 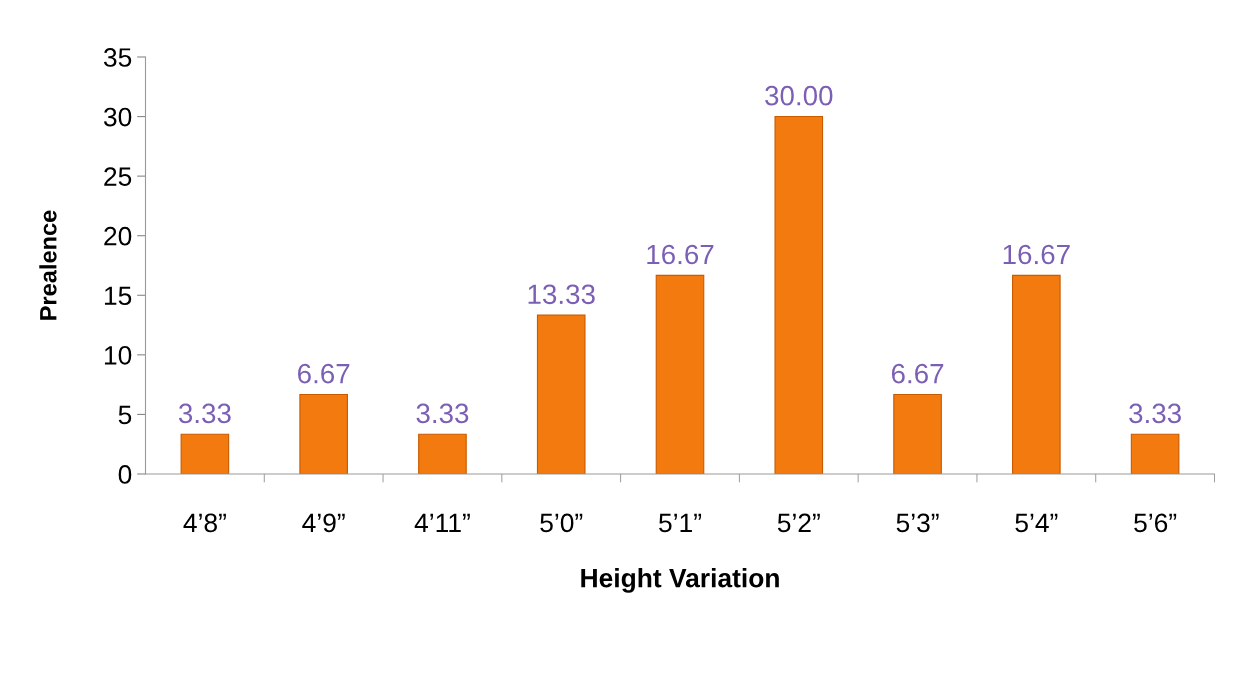 What do you see at coordinates (48, 265) in the screenshot?
I see `y-axis-title: Prealence` at bounding box center [48, 265].